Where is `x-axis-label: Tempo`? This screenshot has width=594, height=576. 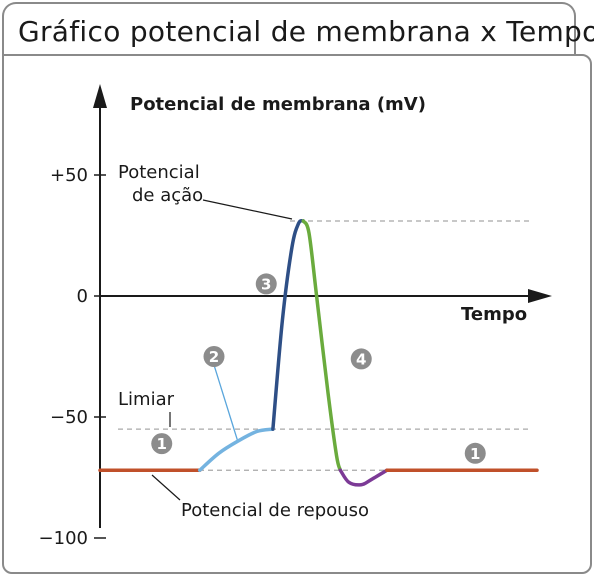 x-axis-label: Tempo is located at coordinates (494, 314).